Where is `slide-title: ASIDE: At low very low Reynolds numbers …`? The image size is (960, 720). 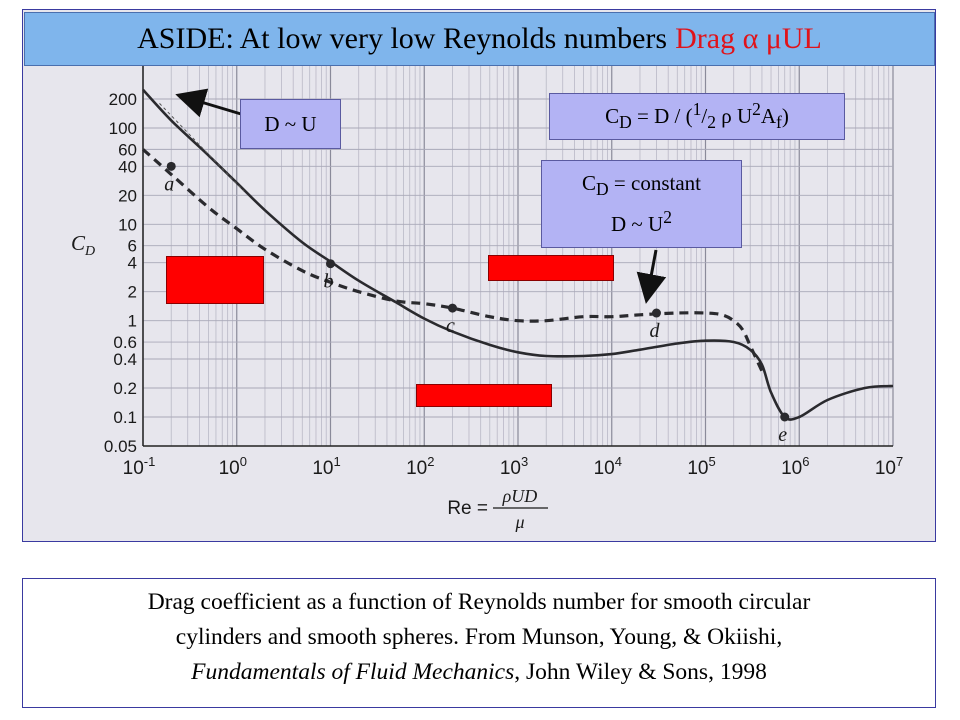
slide-title: ASIDE: At low very low Reynolds numbers … is located at coordinates (479, 39).